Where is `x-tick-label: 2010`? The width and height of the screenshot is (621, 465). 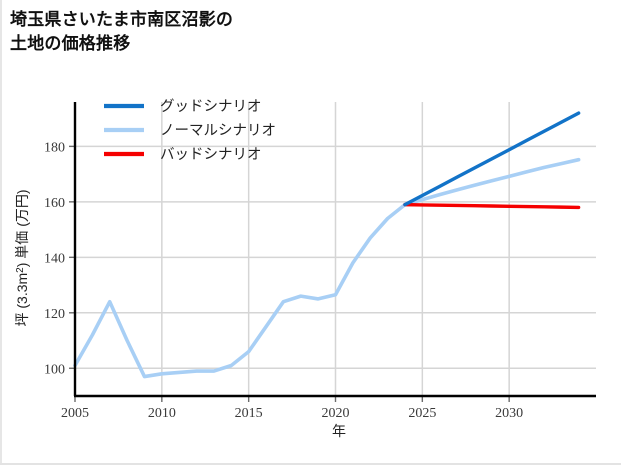
x-tick-label: 2010 is located at coordinates (162, 413).